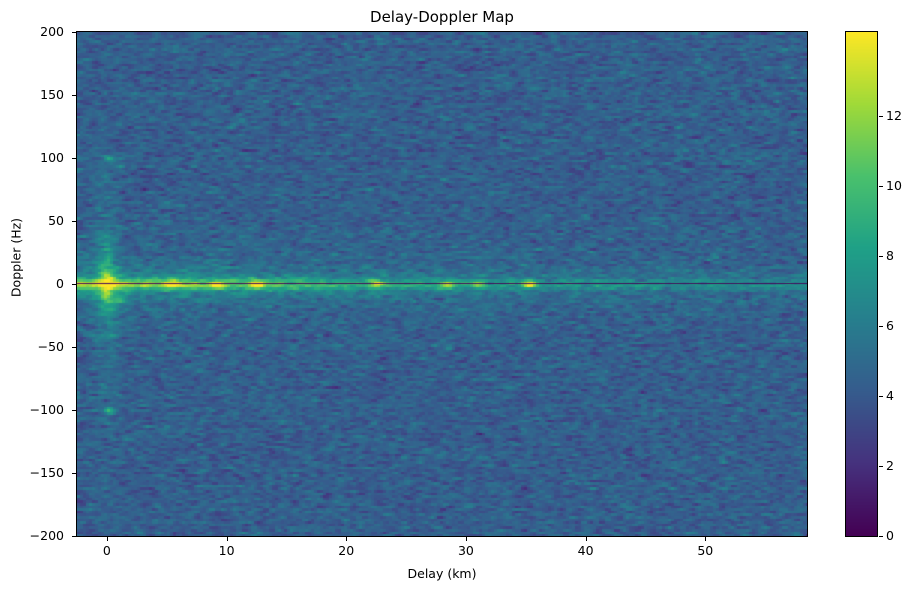 This screenshot has width=907, height=590. What do you see at coordinates (890, 535) in the screenshot?
I see `colorbar-tick-label: 0` at bounding box center [890, 535].